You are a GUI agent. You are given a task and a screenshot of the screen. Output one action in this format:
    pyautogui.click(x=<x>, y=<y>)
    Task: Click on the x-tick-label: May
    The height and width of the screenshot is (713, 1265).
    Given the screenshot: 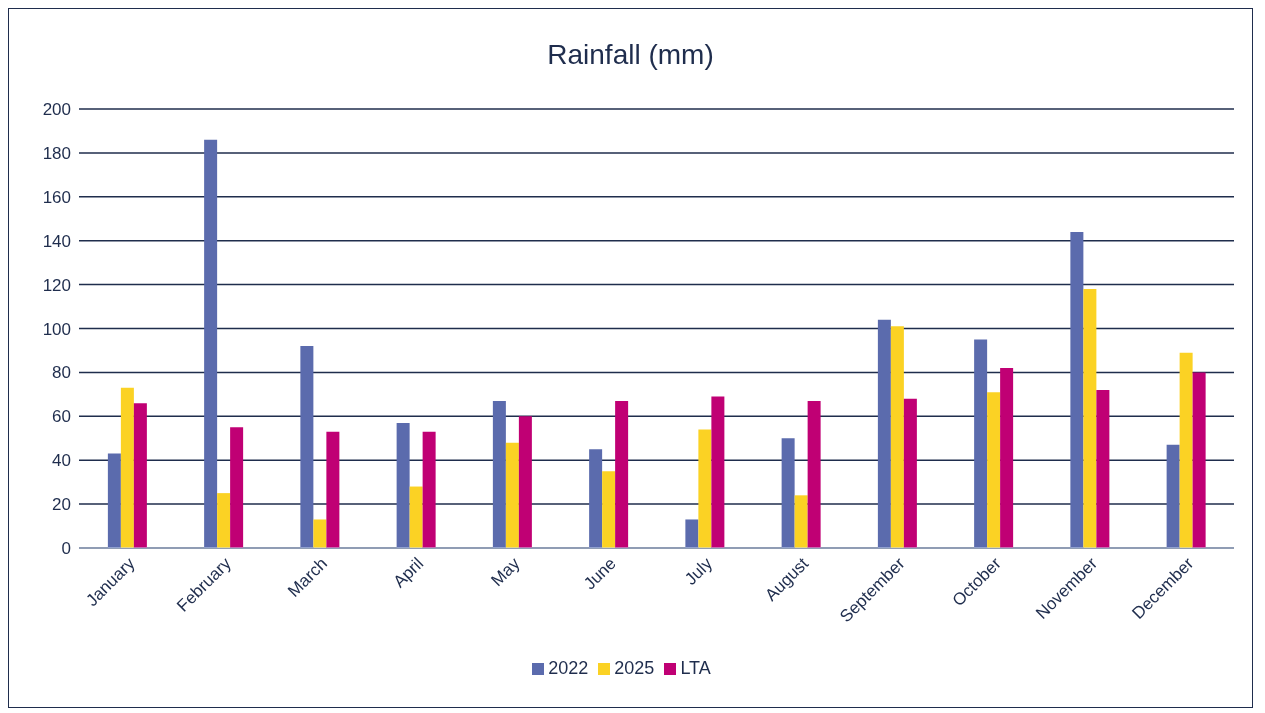 What is the action you would take?
    pyautogui.click(x=505, y=572)
    